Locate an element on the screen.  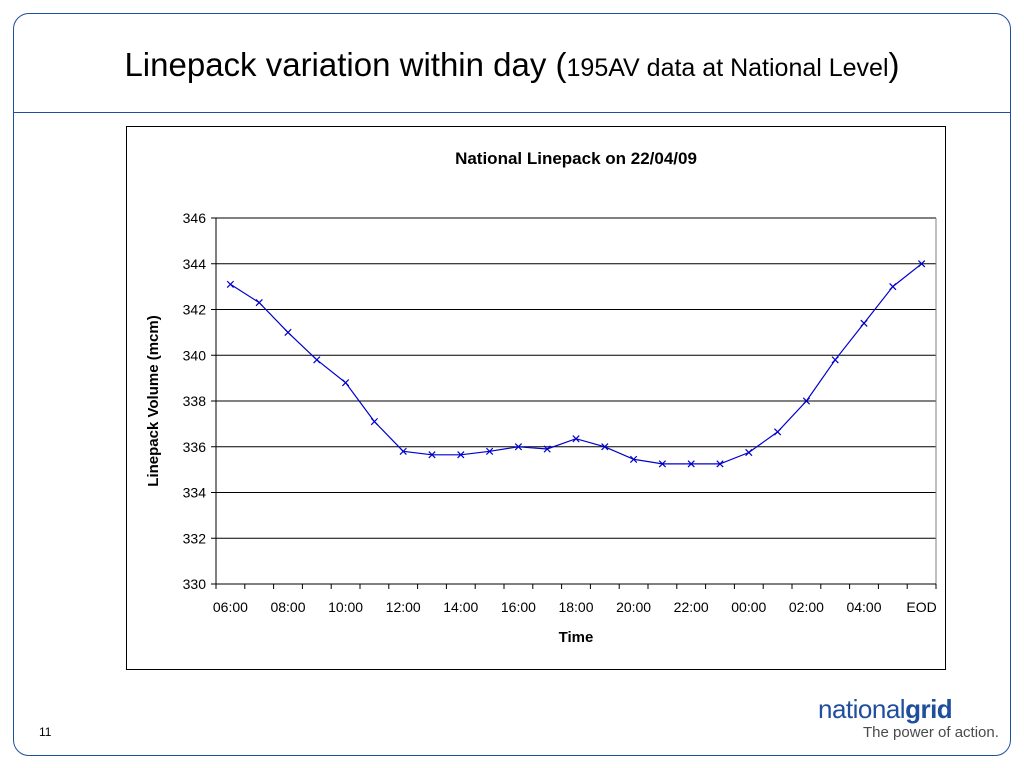
logo-word-light: national is located at coordinates (862, 709).